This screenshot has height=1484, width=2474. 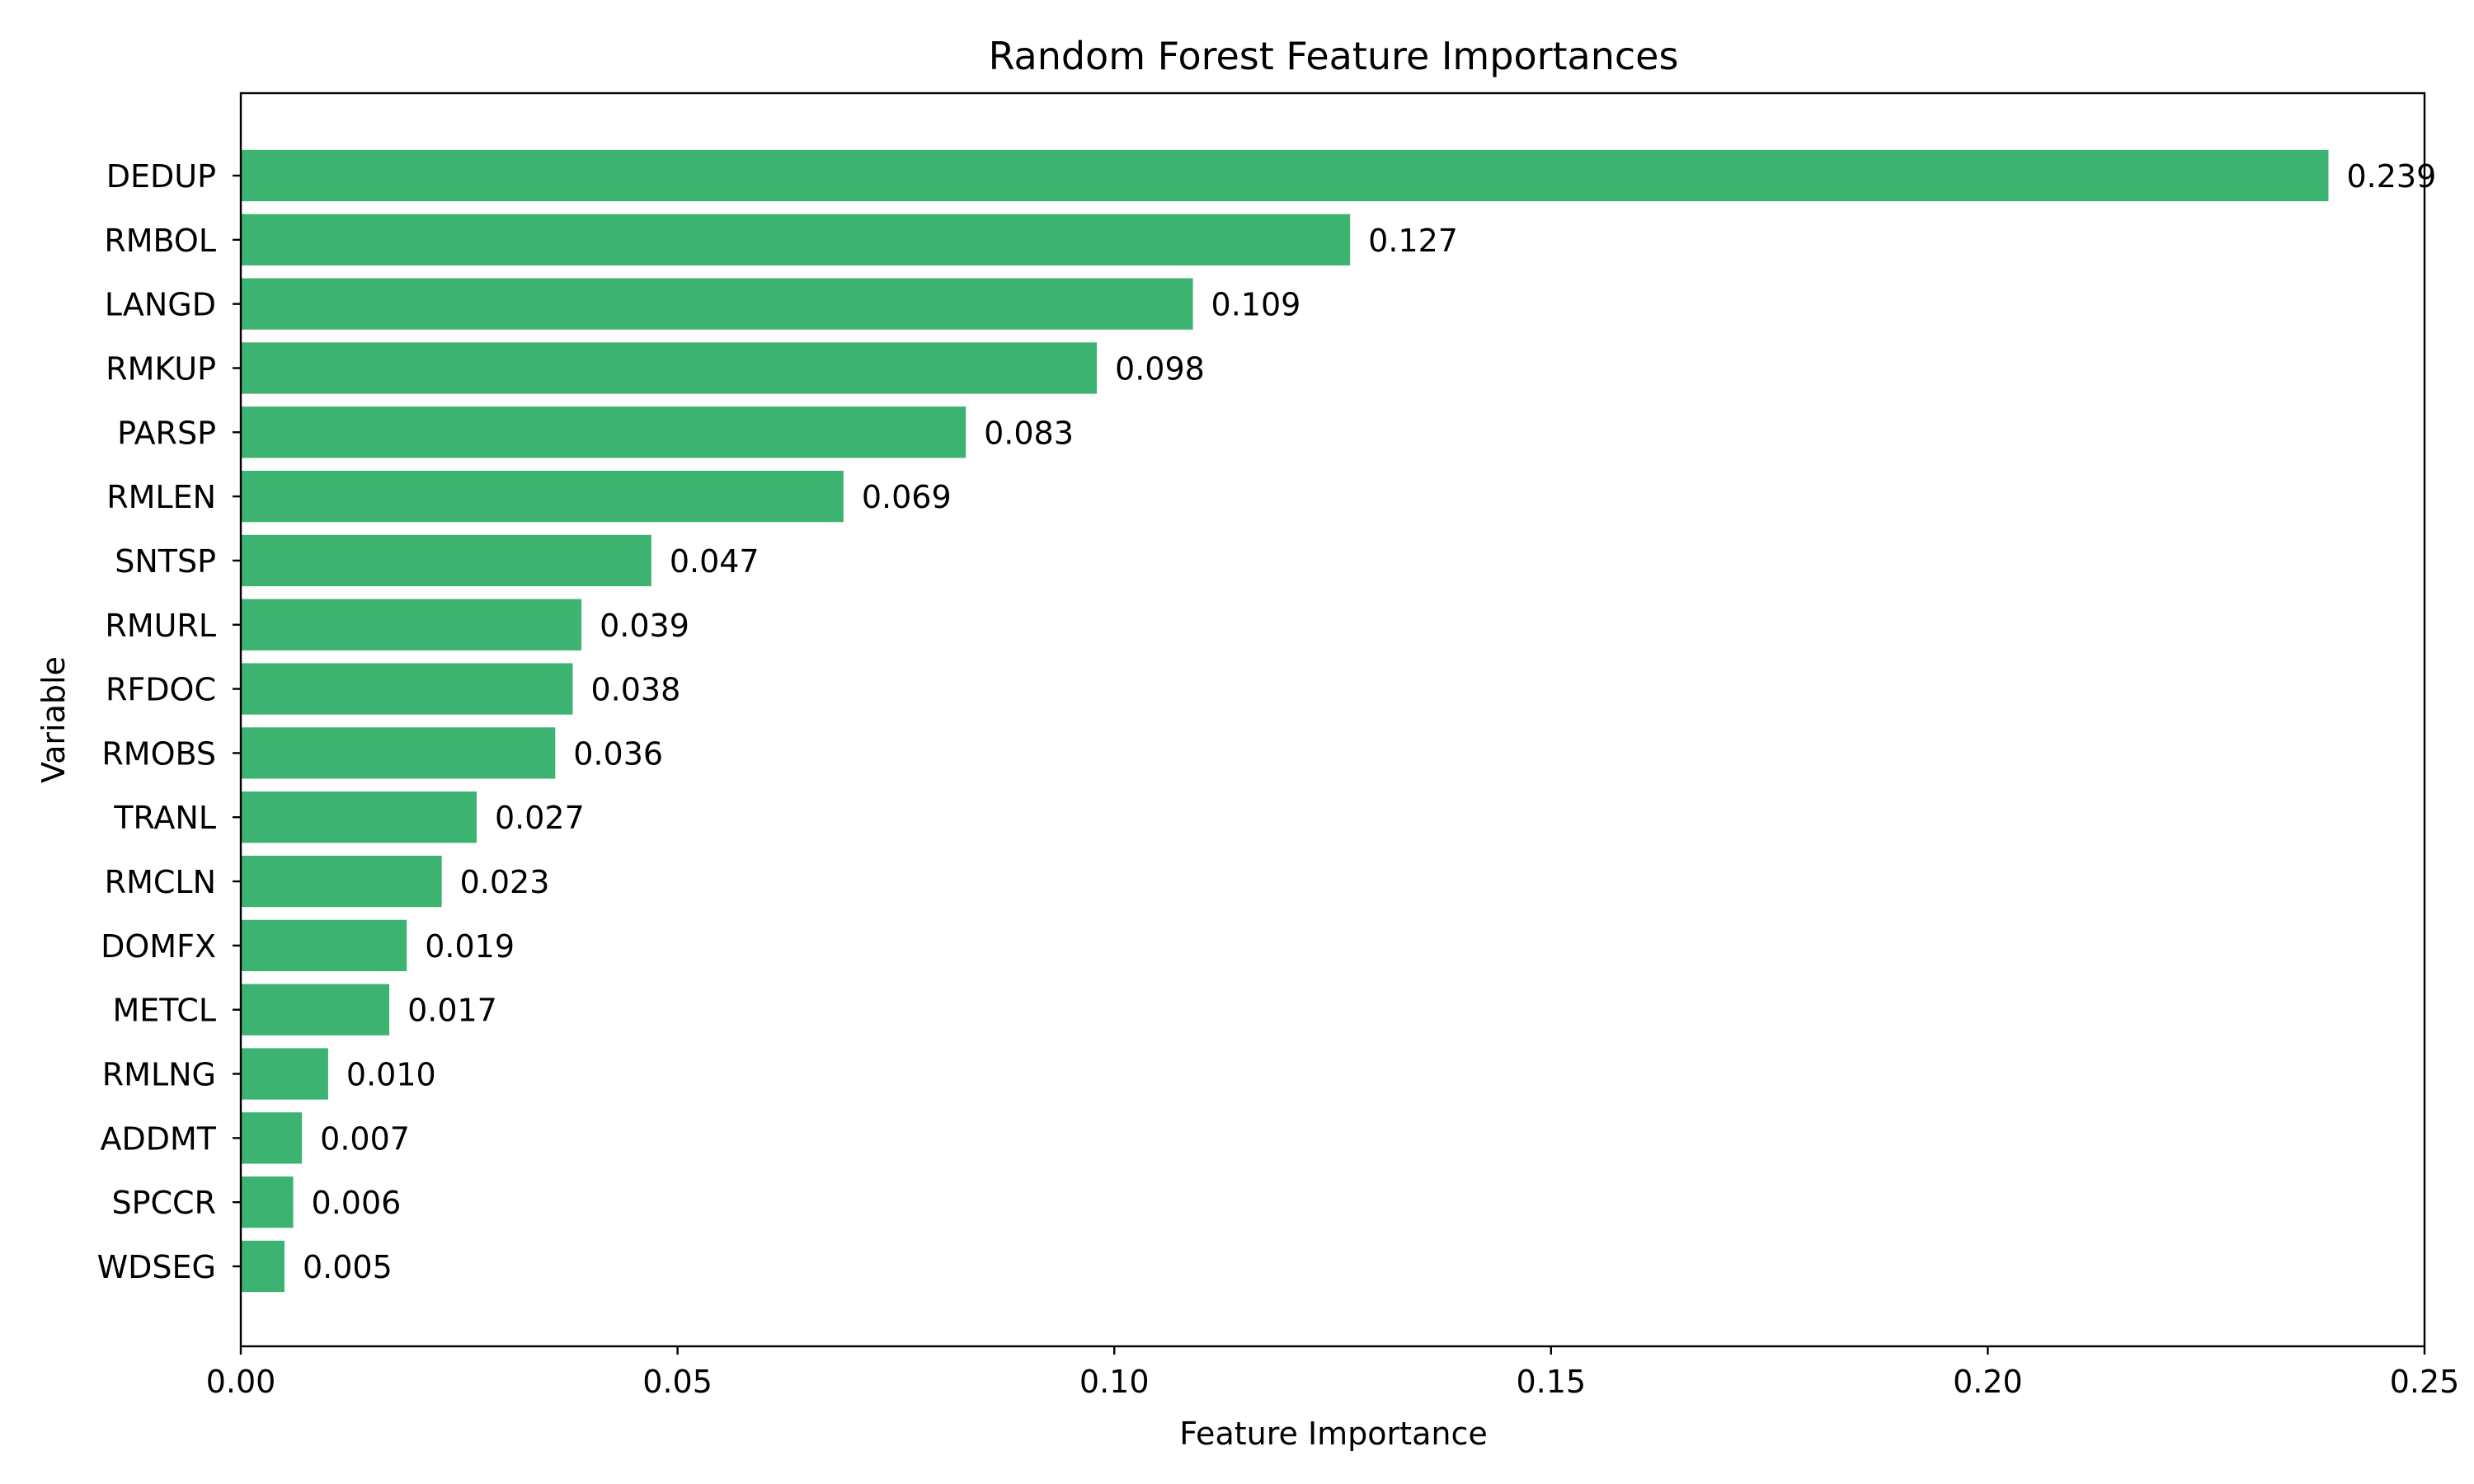 I want to click on y-tick-label-langd: LANGD, so click(x=160, y=305).